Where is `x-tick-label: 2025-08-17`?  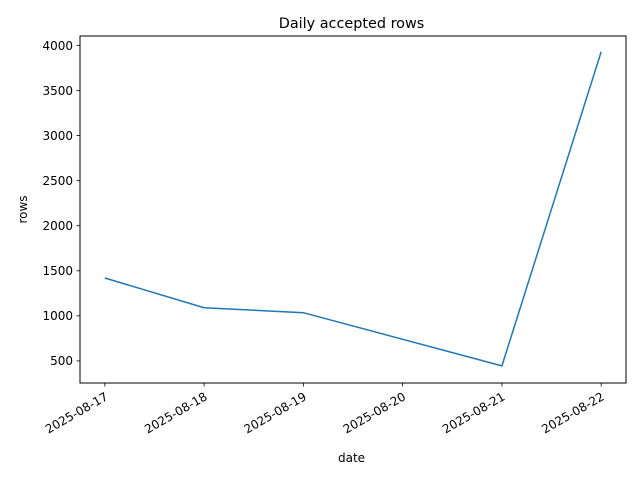
x-tick-label: 2025-08-17 is located at coordinates (76, 412).